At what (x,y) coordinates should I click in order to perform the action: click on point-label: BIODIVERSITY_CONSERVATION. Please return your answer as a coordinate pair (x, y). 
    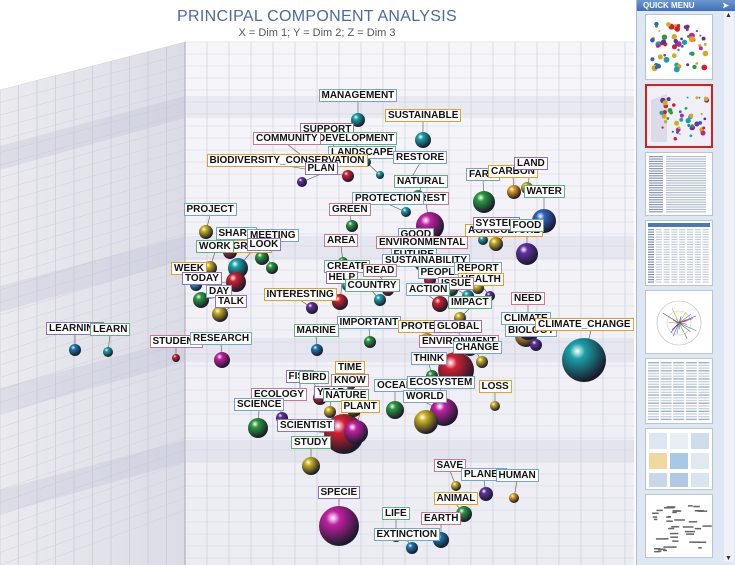
    Looking at the image, I should click on (287, 160).